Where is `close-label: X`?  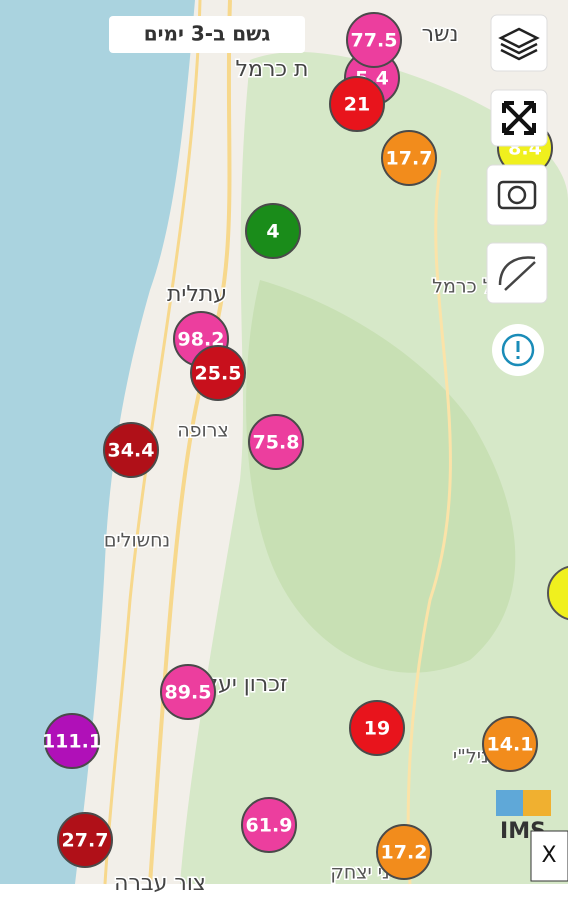
close-label: X is located at coordinates (548, 855).